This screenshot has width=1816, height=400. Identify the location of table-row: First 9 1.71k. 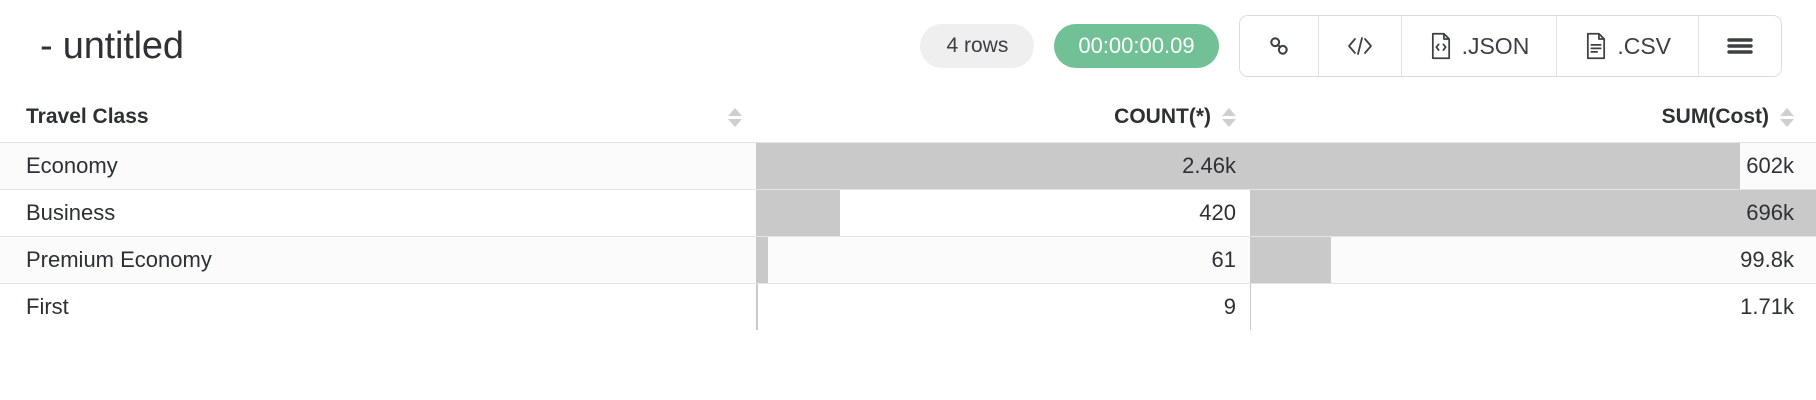
(908, 306).